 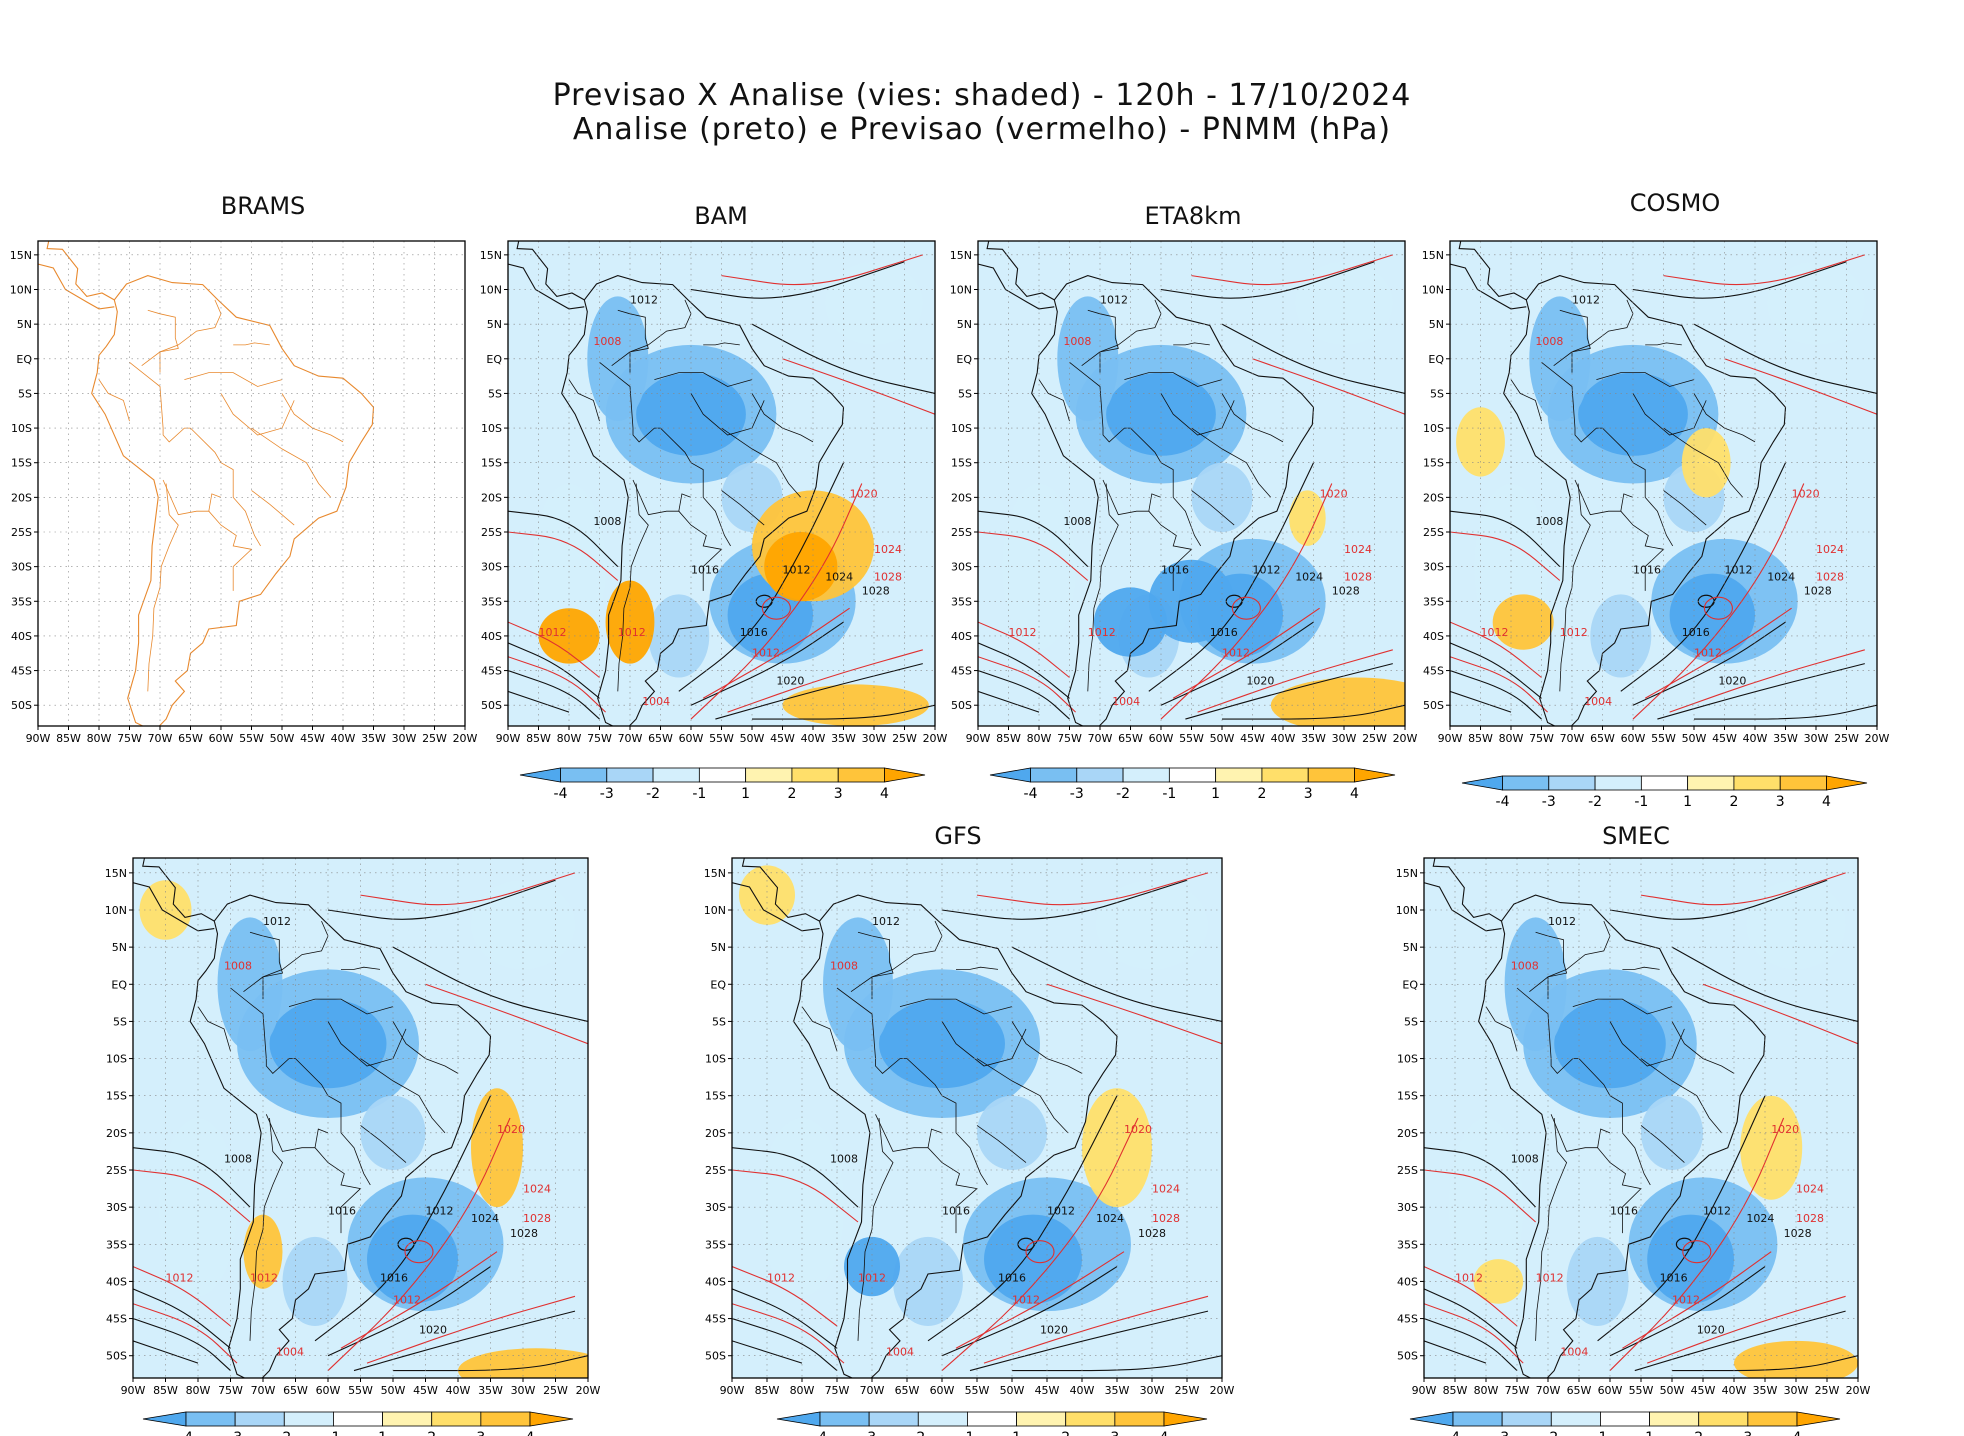 I want to click on lat-tick-label: 35S, so click(x=1407, y=1244).